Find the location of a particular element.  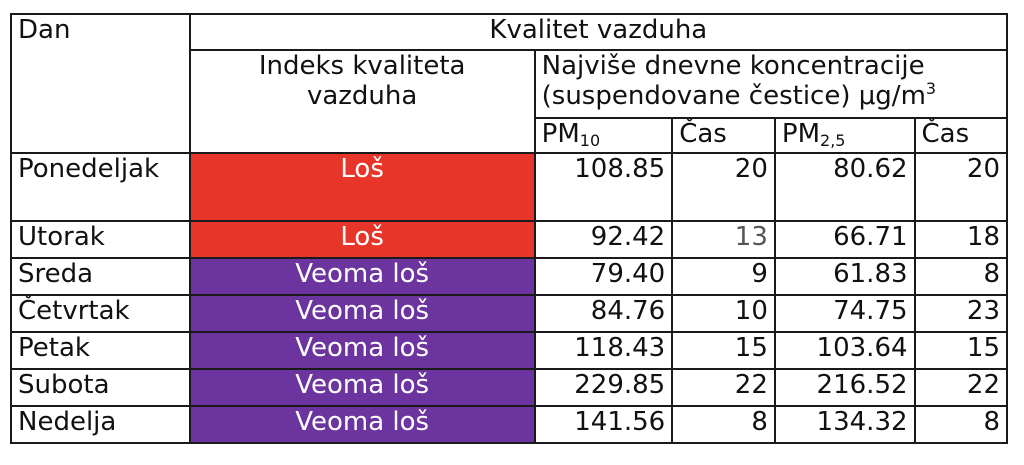

pm25-cell: 66.71 is located at coordinates (844, 239).